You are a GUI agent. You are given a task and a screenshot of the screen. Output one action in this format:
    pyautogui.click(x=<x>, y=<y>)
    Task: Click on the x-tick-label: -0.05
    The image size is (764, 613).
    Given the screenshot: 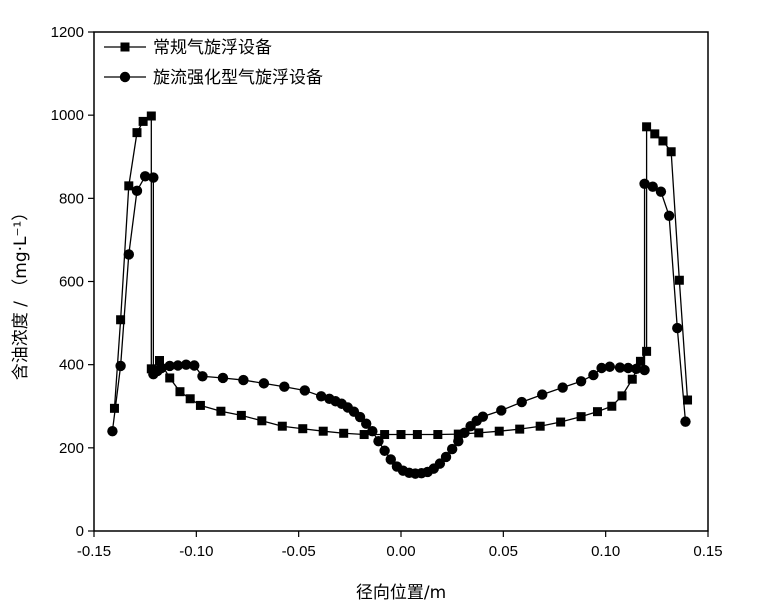 What is the action you would take?
    pyautogui.click(x=299, y=551)
    